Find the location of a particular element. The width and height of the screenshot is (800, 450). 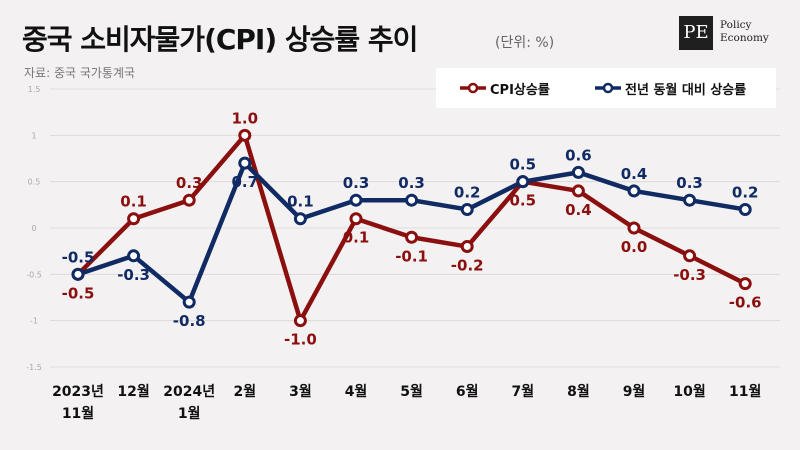

data-label-cpi: 0.4 is located at coordinates (578, 210).